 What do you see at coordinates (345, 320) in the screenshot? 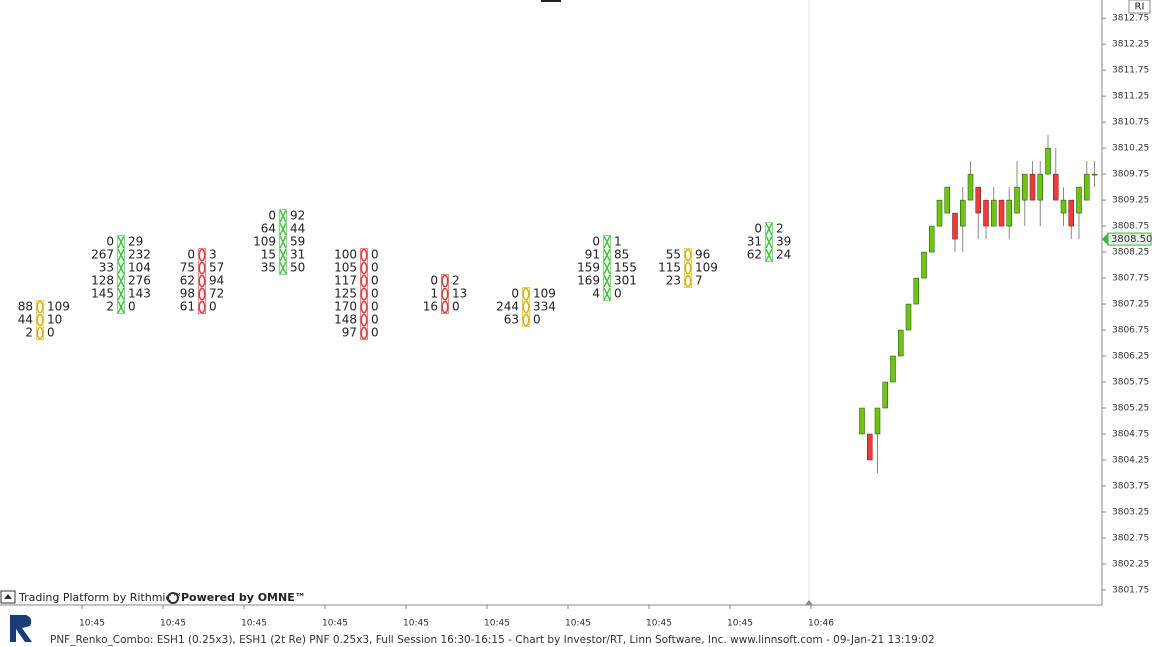
I see `bid-volume: 148` at bounding box center [345, 320].